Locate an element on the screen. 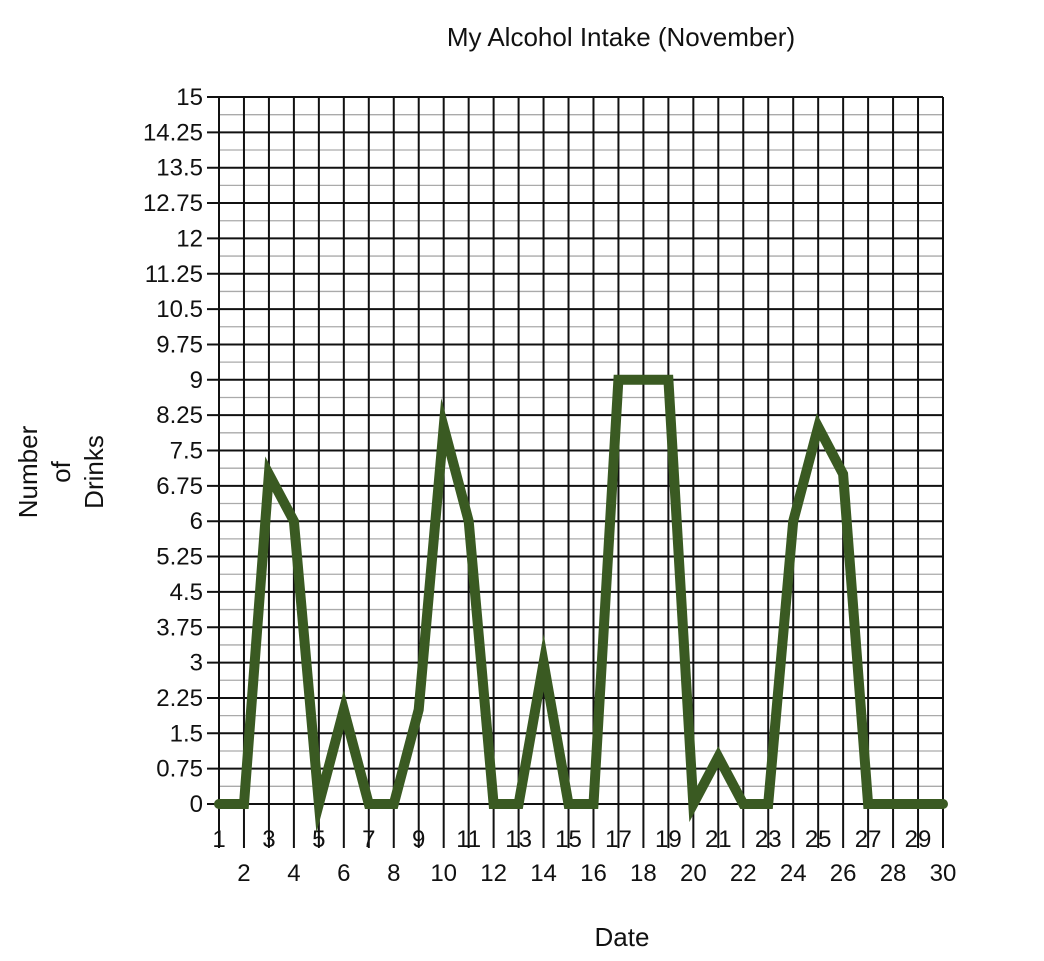 This screenshot has height=961, width=1044. x-tick-label: 29 is located at coordinates (918, 839).